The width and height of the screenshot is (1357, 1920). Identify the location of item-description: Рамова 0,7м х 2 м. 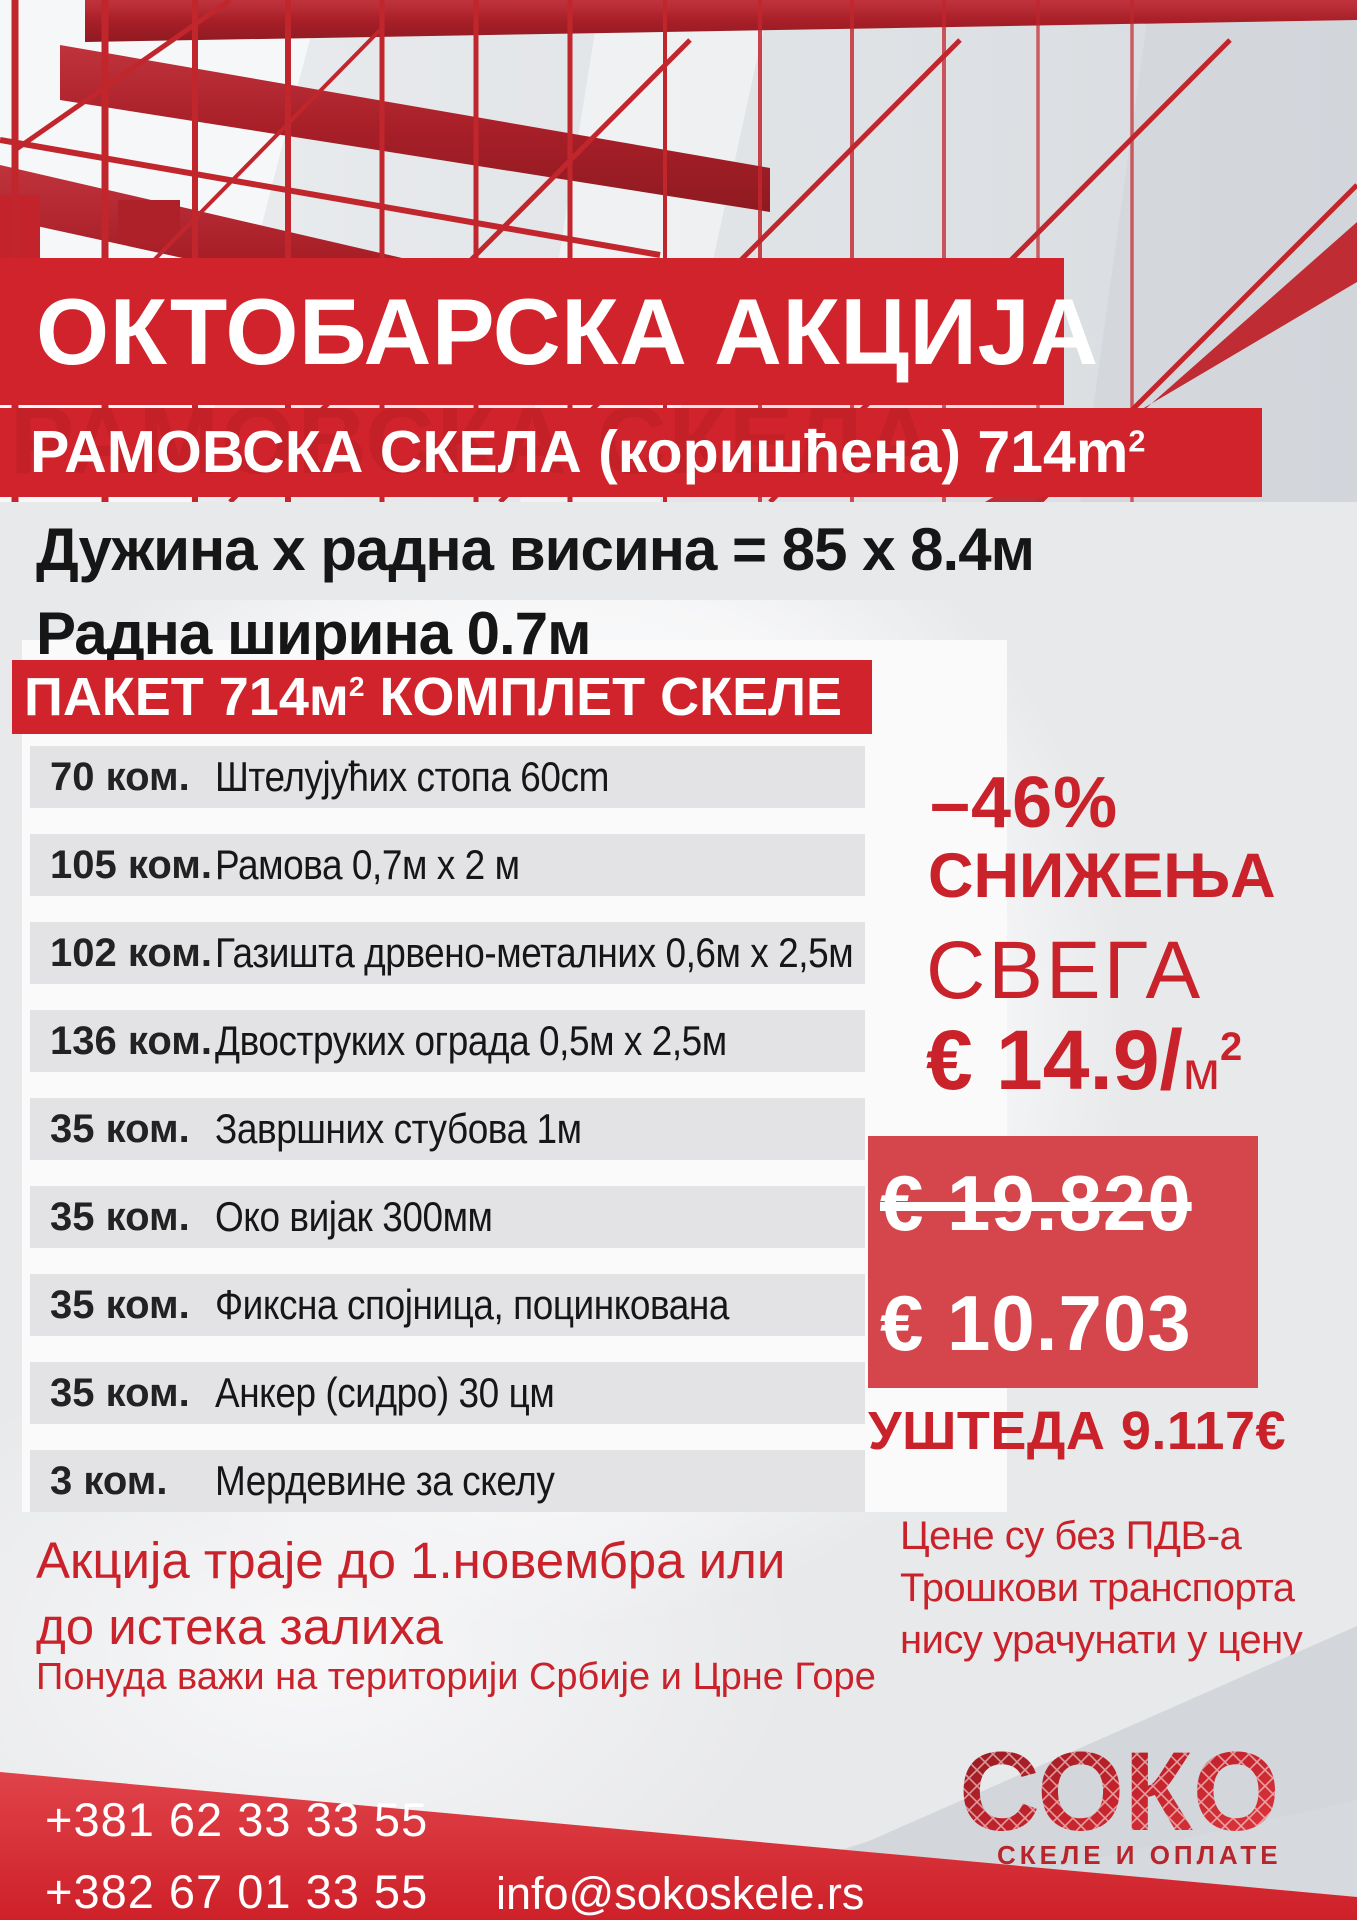
(367, 864).